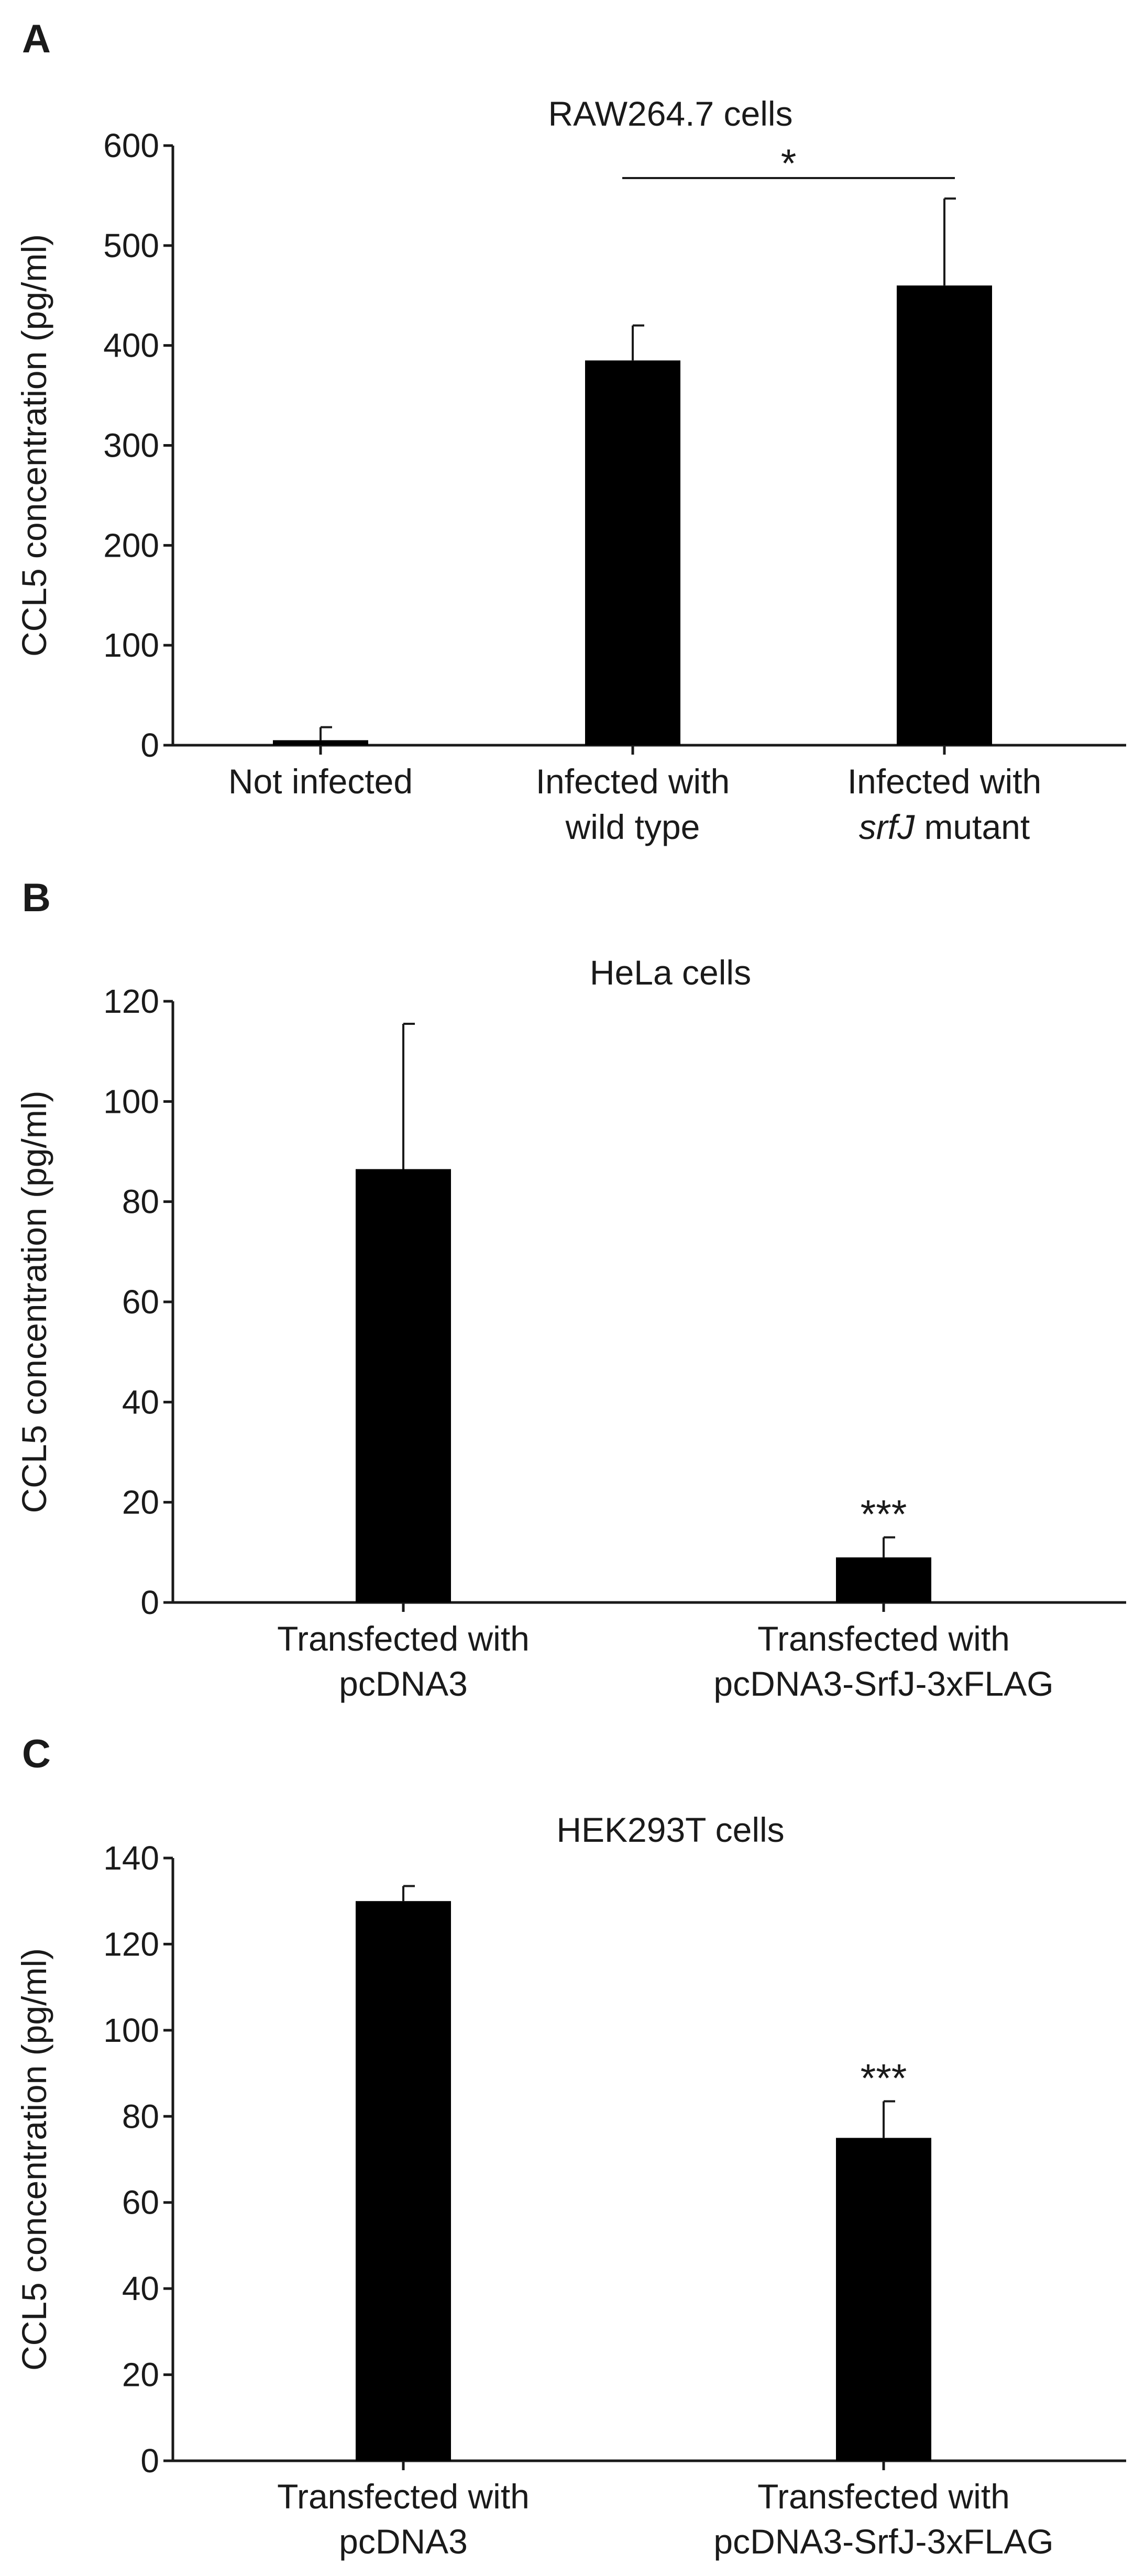  Describe the element at coordinates (131, 1858) in the screenshot. I see `y-tick-label: 140` at that location.